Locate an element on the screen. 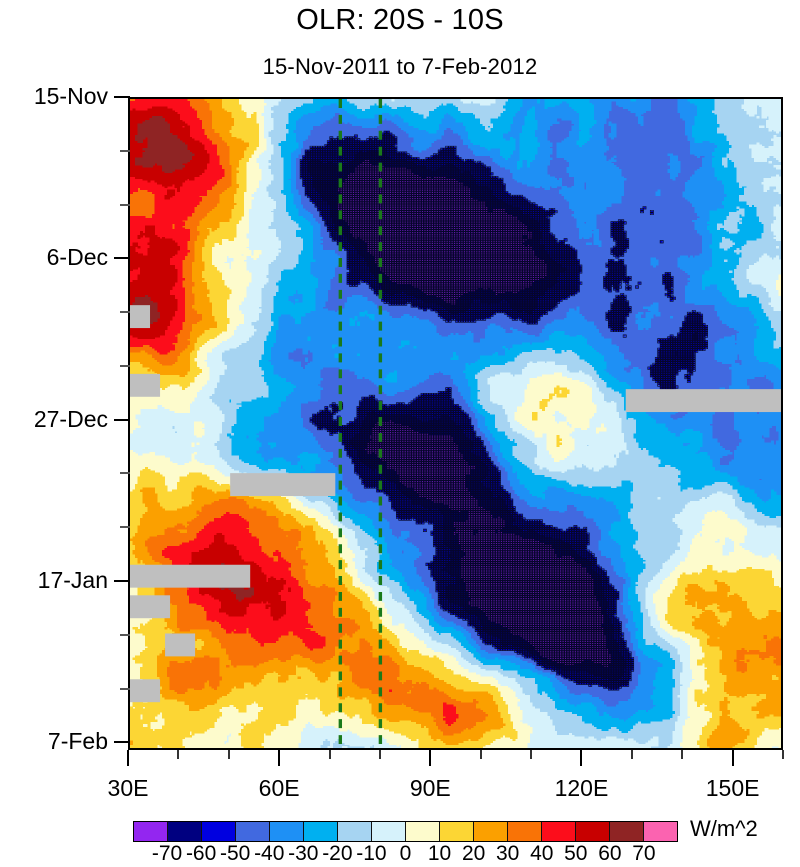 The width and height of the screenshot is (800, 867). colorbar-tick-70: 70 is located at coordinates (644, 853).